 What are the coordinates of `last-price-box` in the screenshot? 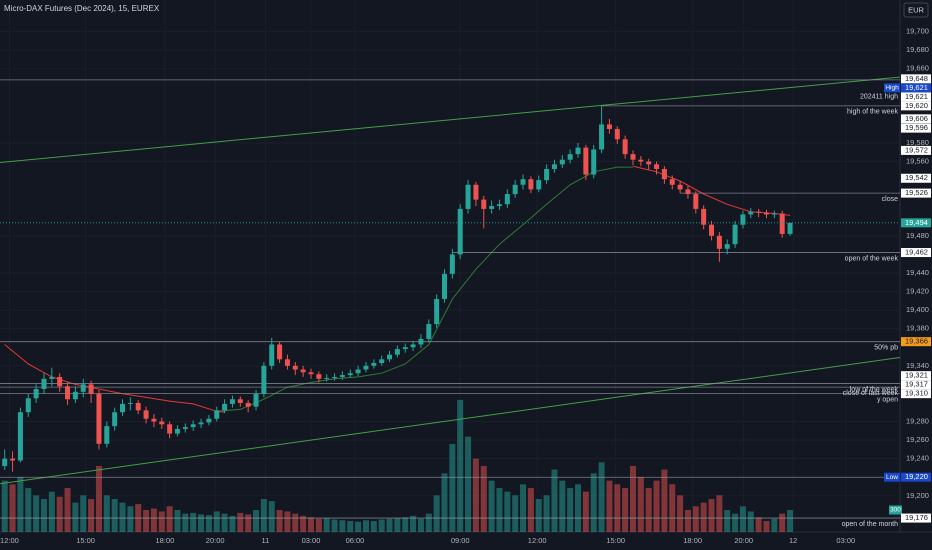 It's located at (916, 223).